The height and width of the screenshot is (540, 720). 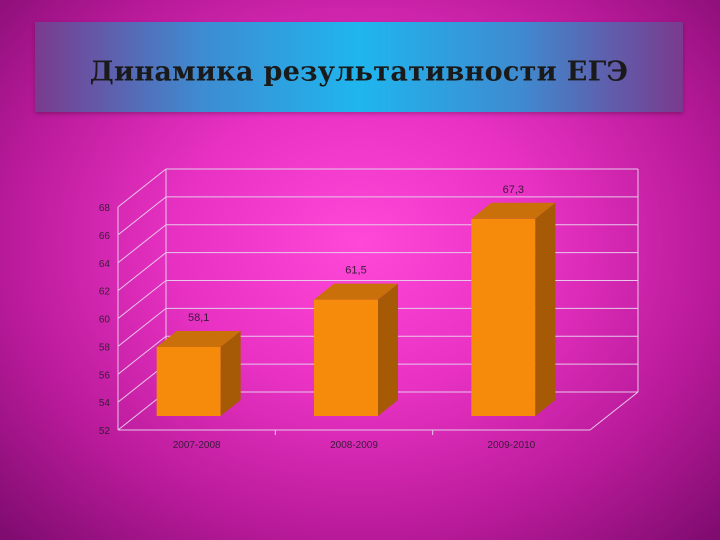 What do you see at coordinates (197, 445) in the screenshot?
I see `x-tick-label: 2007-2008` at bounding box center [197, 445].